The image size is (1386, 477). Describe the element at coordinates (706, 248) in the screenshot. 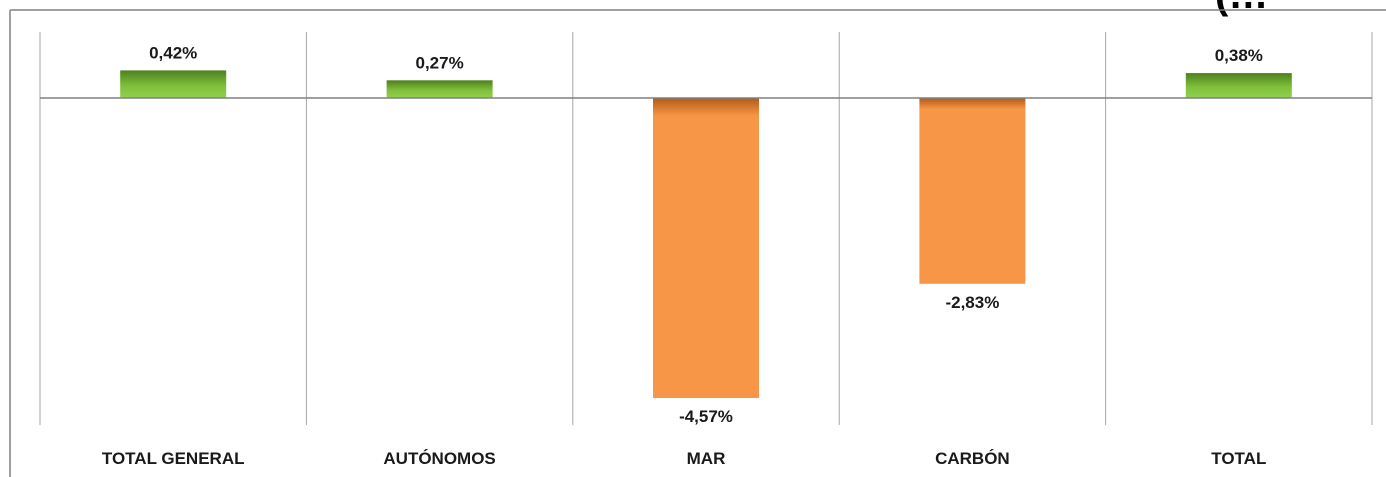

I see `bar-mar` at that location.